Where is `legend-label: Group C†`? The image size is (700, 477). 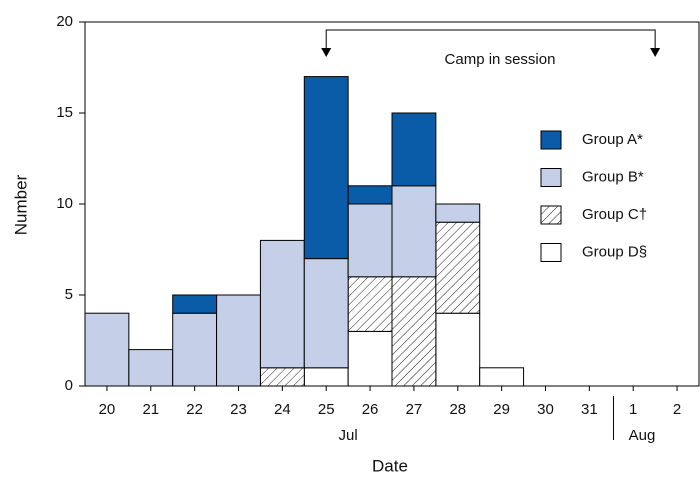
legend-label: Group C† is located at coordinates (614, 214).